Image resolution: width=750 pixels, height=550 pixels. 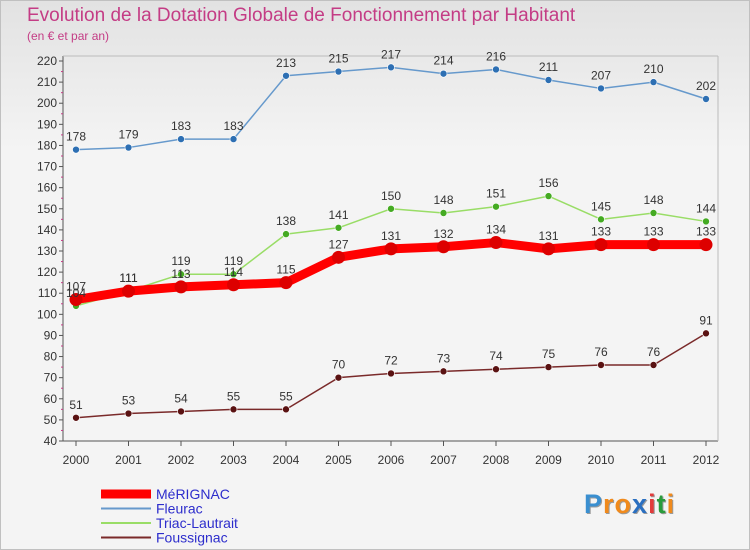 What do you see at coordinates (180, 274) in the screenshot?
I see `data-label: 113` at bounding box center [180, 274].